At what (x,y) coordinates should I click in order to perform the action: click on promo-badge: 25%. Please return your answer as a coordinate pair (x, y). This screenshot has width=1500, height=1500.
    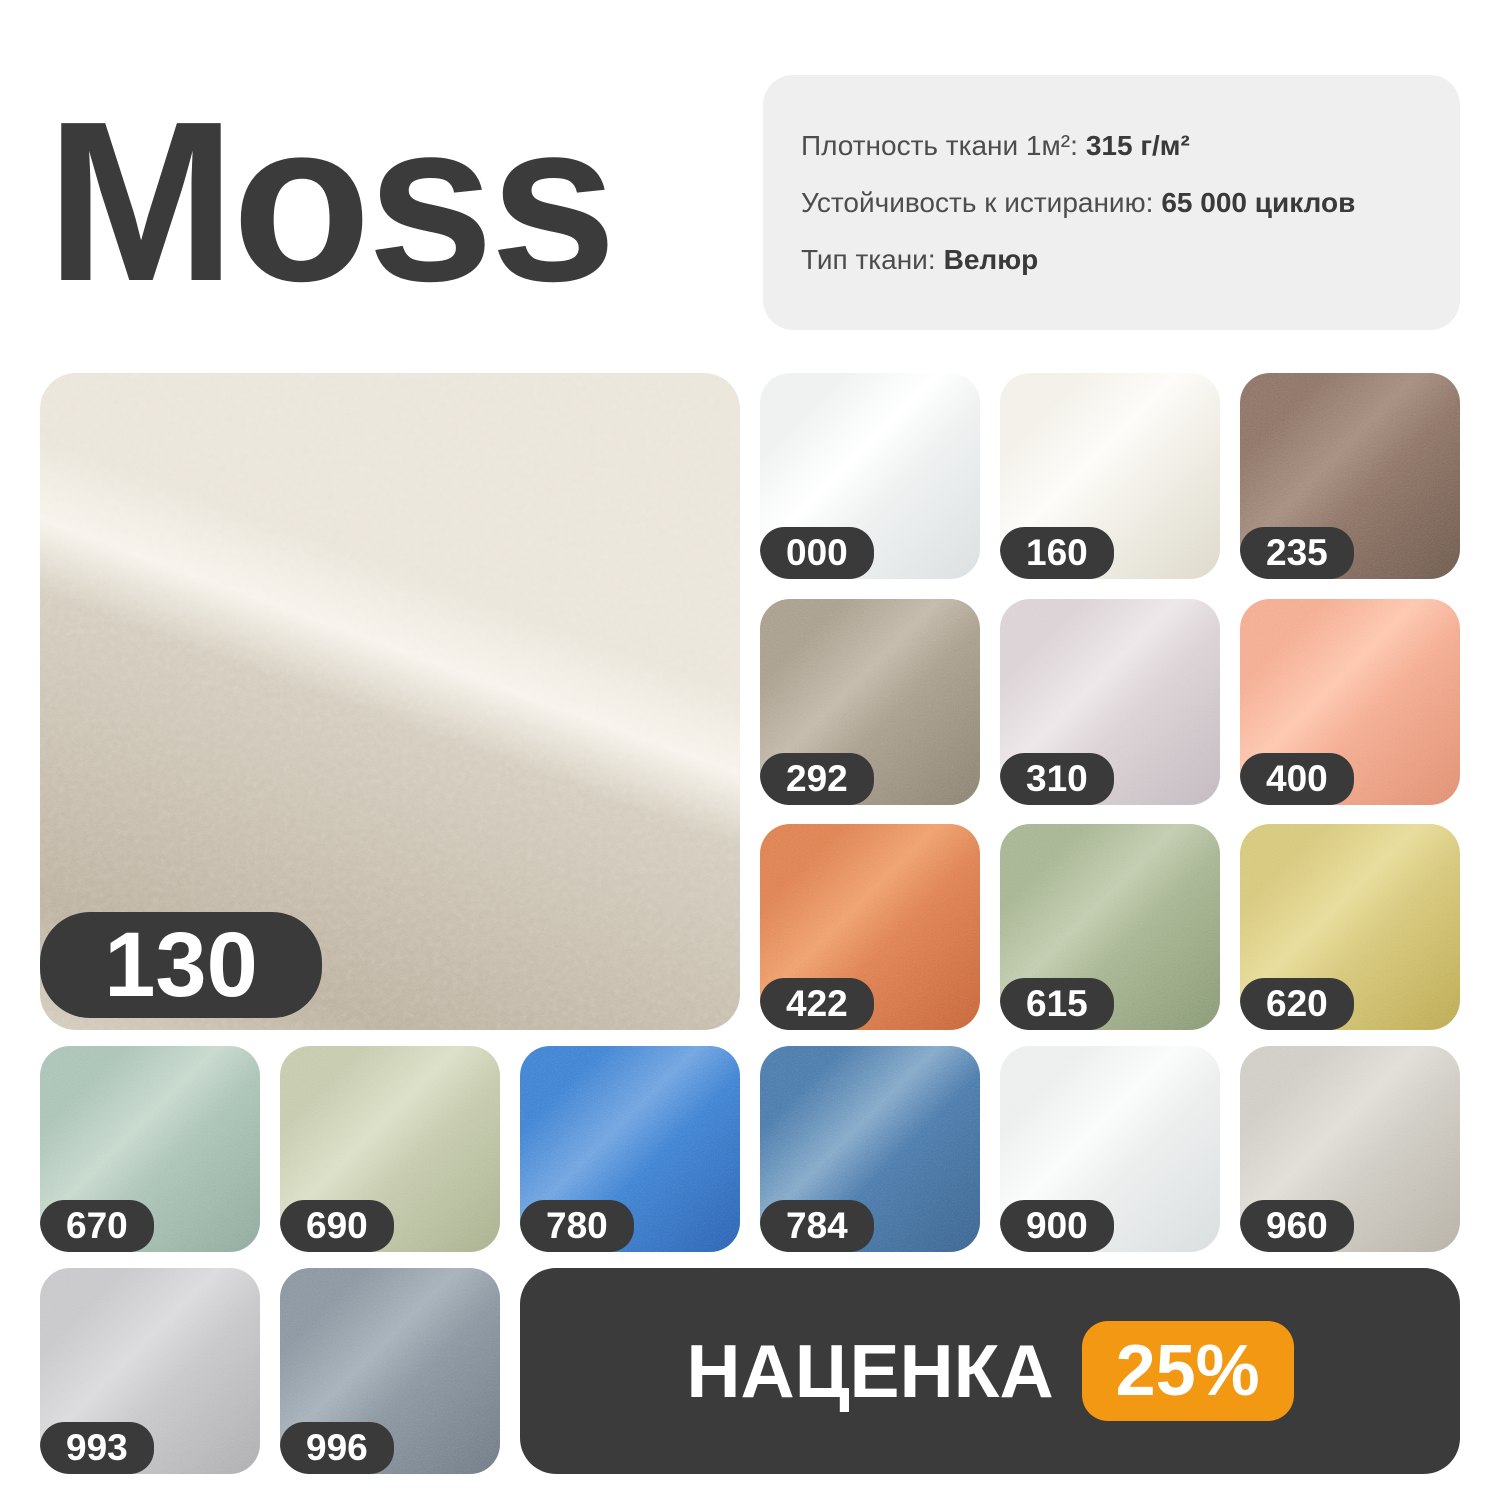
    Looking at the image, I should click on (1187, 1371).